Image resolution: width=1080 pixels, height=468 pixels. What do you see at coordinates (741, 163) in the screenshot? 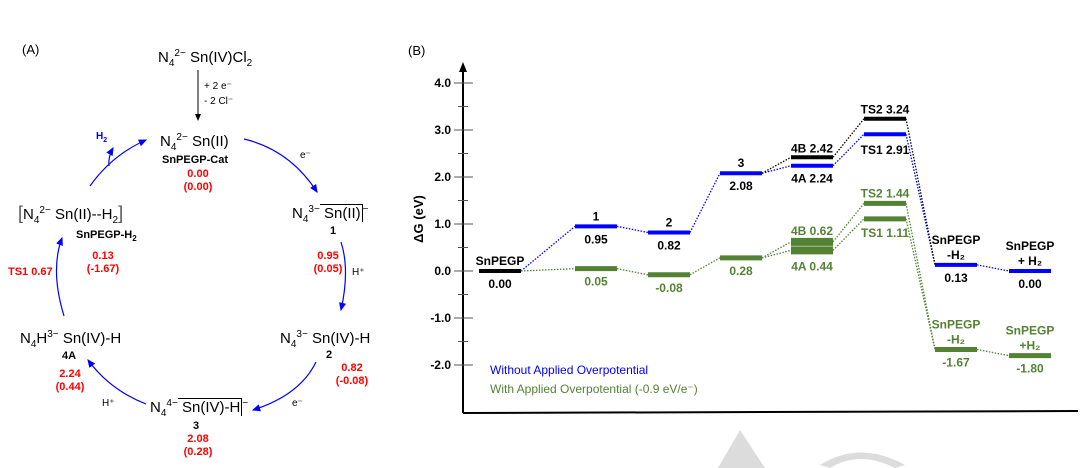
I see `level-label: 3` at bounding box center [741, 163].